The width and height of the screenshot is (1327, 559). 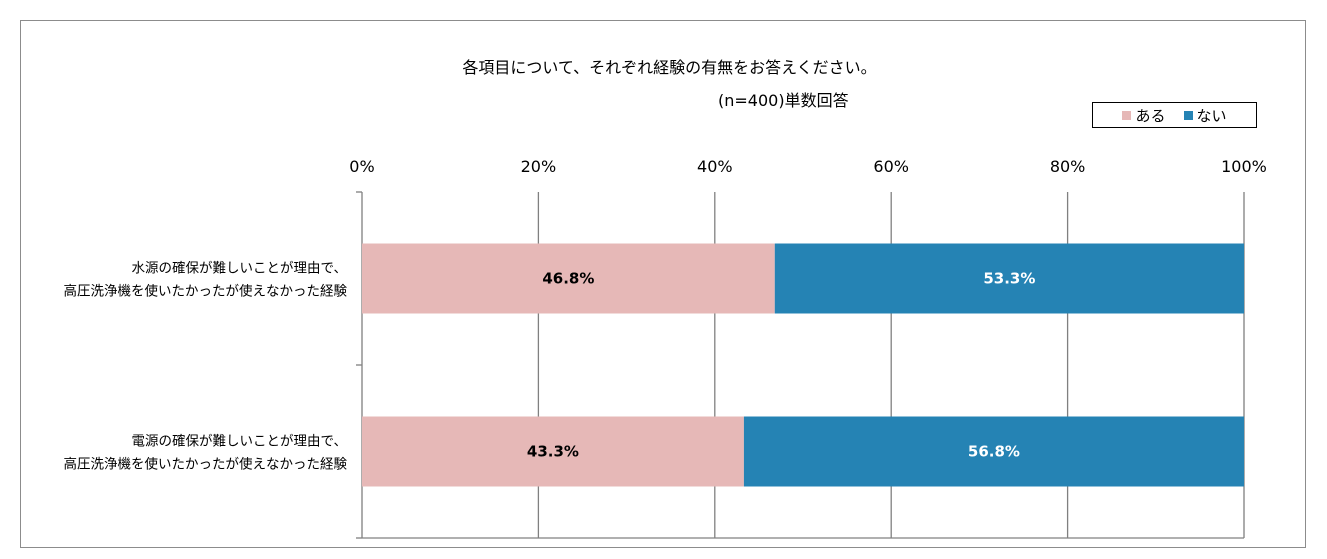 What do you see at coordinates (669, 67) in the screenshot?
I see `chart-title: 各項目について、それぞれ経験の有無をお答えください。` at bounding box center [669, 67].